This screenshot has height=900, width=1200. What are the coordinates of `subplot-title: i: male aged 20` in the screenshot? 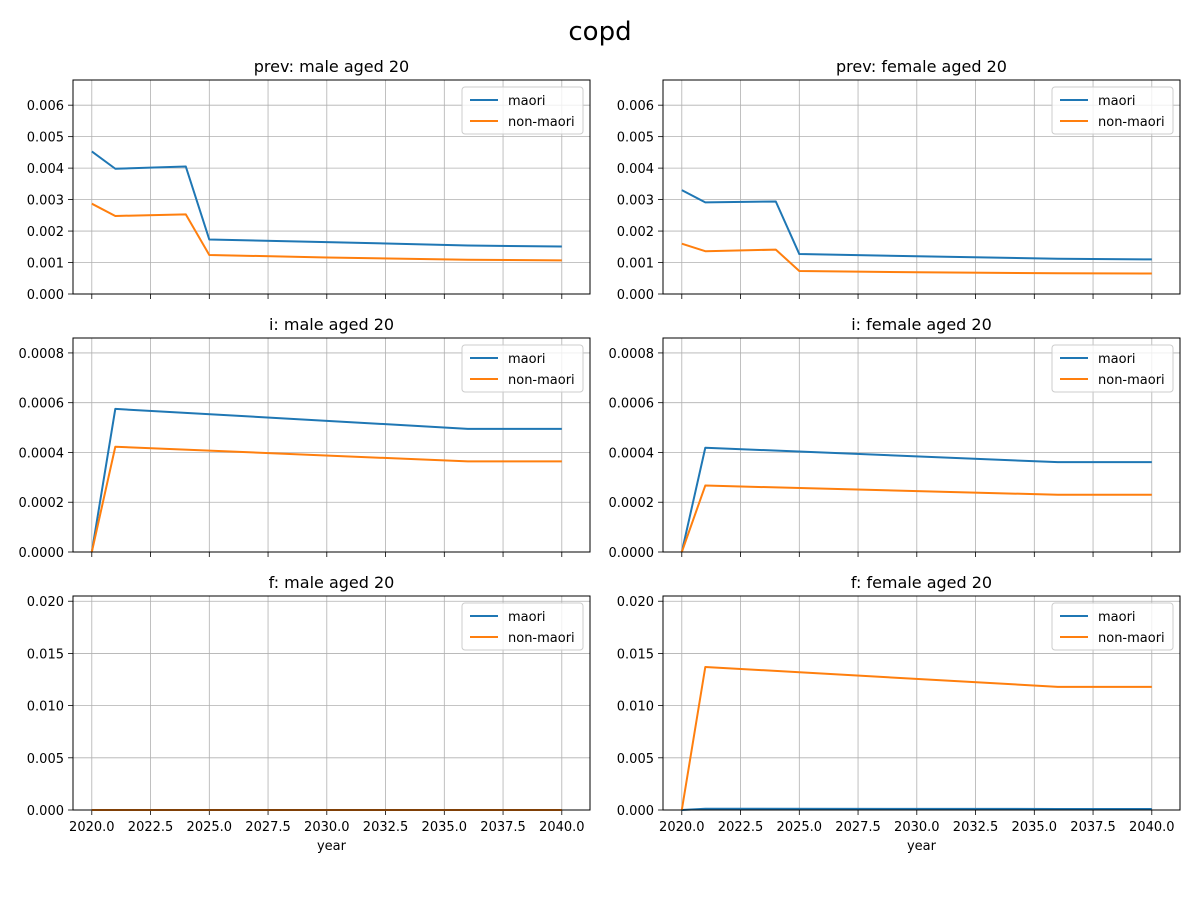 It's located at (331, 324).